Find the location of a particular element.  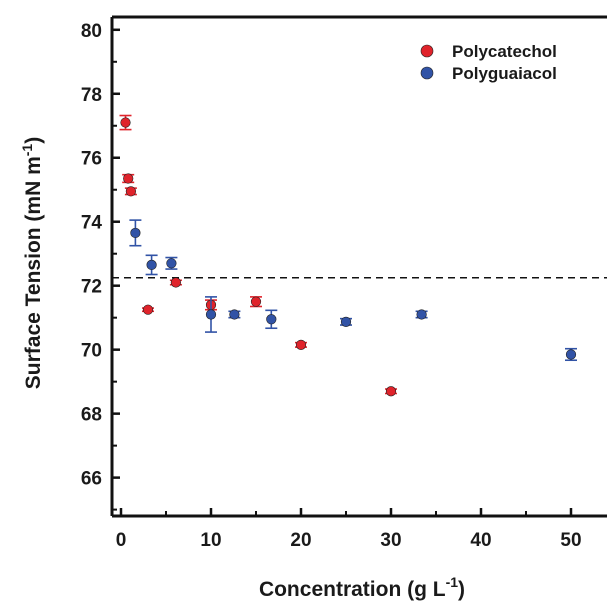

x-axis-title-main: Concentration (g L is located at coordinates (352, 589).